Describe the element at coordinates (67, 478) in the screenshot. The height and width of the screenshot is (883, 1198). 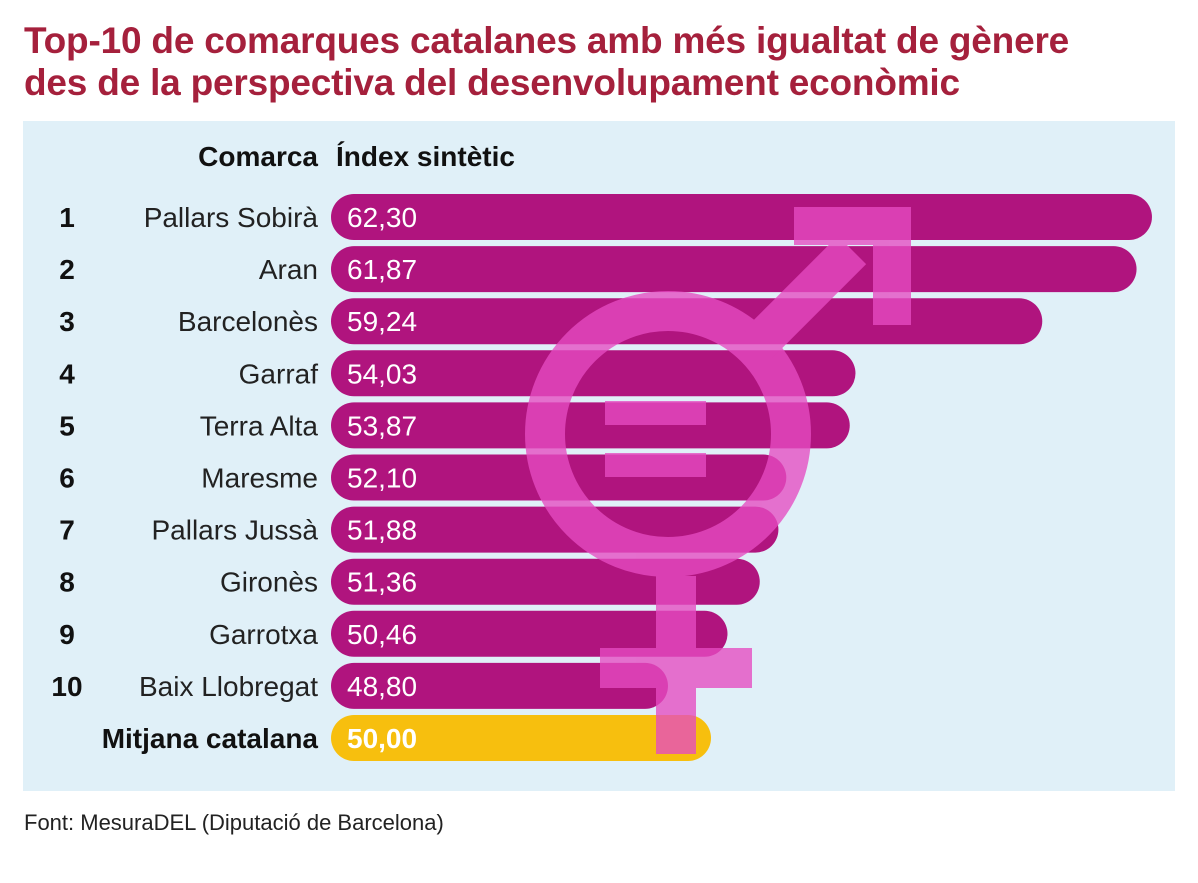
I see `rank-label-6: 6` at that location.